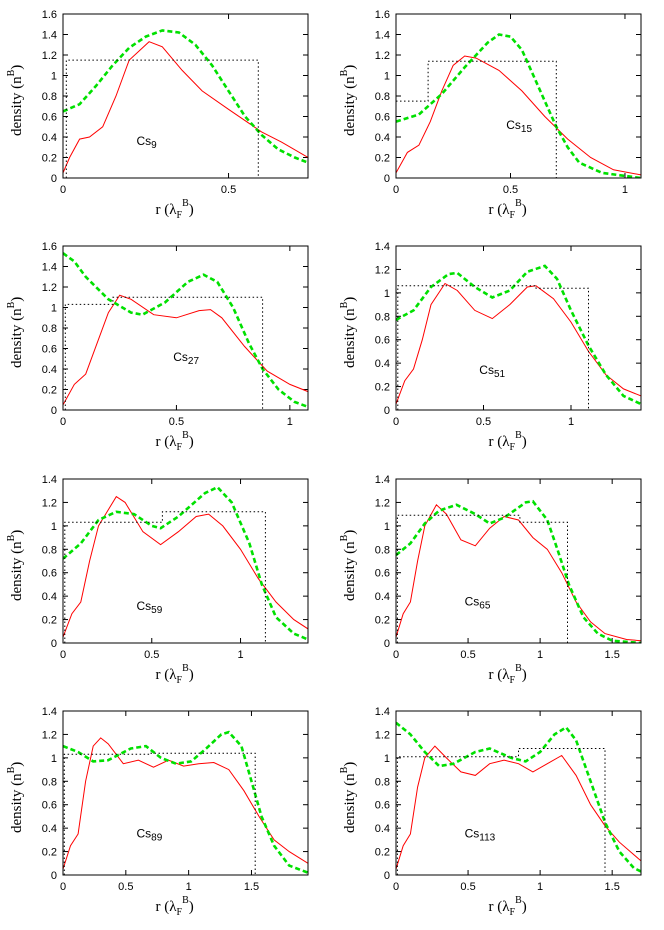 This screenshot has width=664, height=930. What do you see at coordinates (49, 288) in the screenshot?
I see `y-tick-label: 1.2` at bounding box center [49, 288].